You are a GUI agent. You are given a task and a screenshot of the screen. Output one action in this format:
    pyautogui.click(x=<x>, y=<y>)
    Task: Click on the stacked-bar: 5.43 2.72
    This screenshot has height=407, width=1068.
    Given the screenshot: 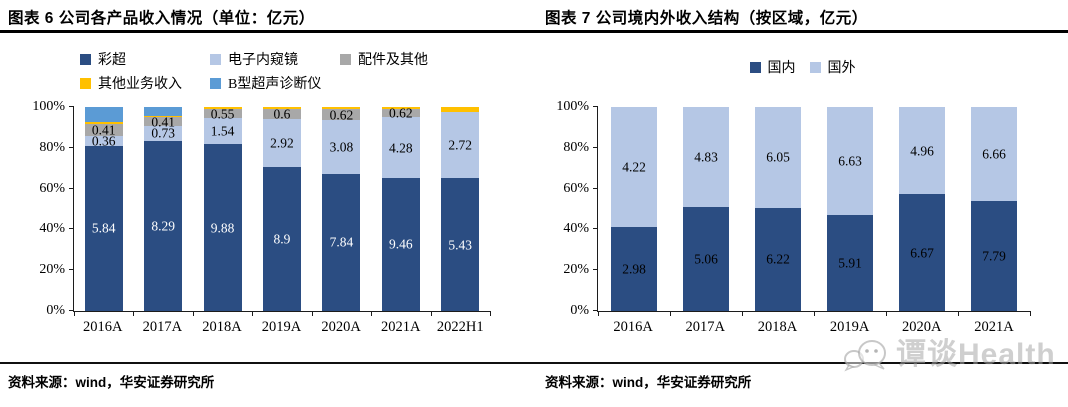 What is the action you would take?
    pyautogui.click(x=460, y=209)
    